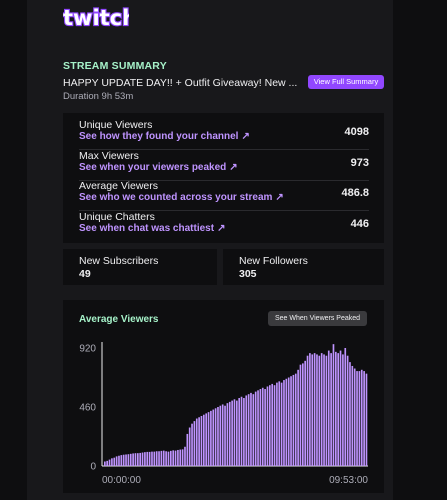 This screenshot has width=447, height=500. Describe the element at coordinates (359, 224) in the screenshot. I see `stat-value: 446` at that location.